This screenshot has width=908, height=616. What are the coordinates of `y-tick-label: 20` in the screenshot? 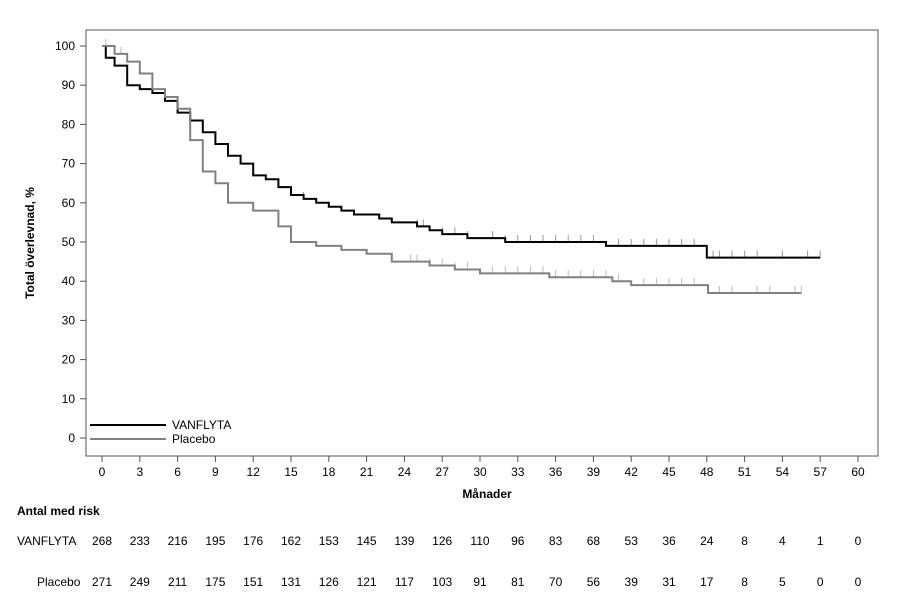 It's located at (69, 360).